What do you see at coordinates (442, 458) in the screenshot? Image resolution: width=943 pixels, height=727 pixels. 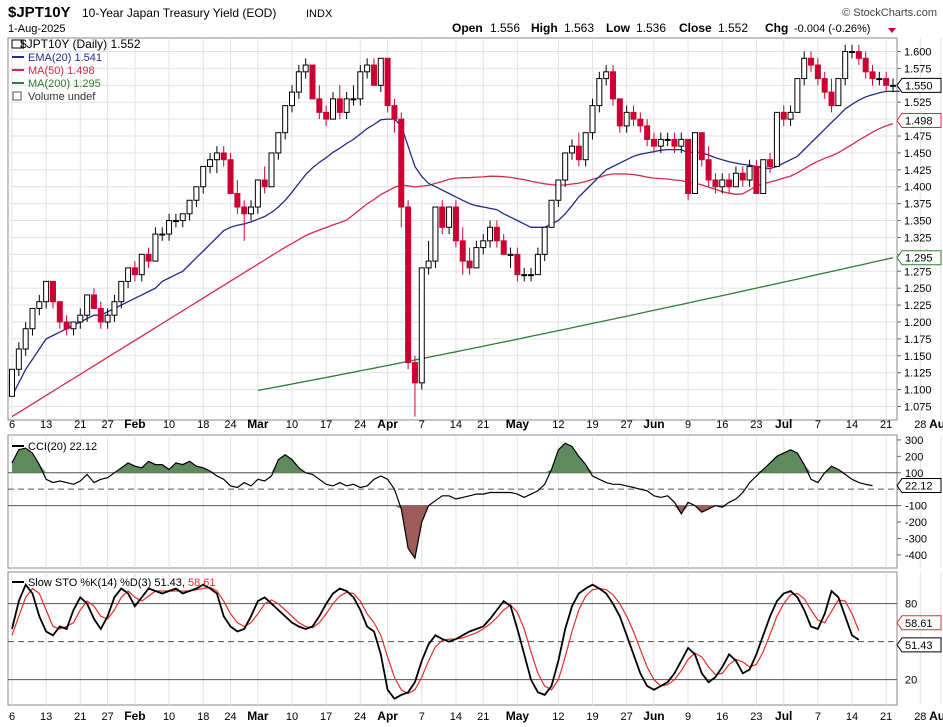 I see `cci-overbought-fill` at bounding box center [442, 458].